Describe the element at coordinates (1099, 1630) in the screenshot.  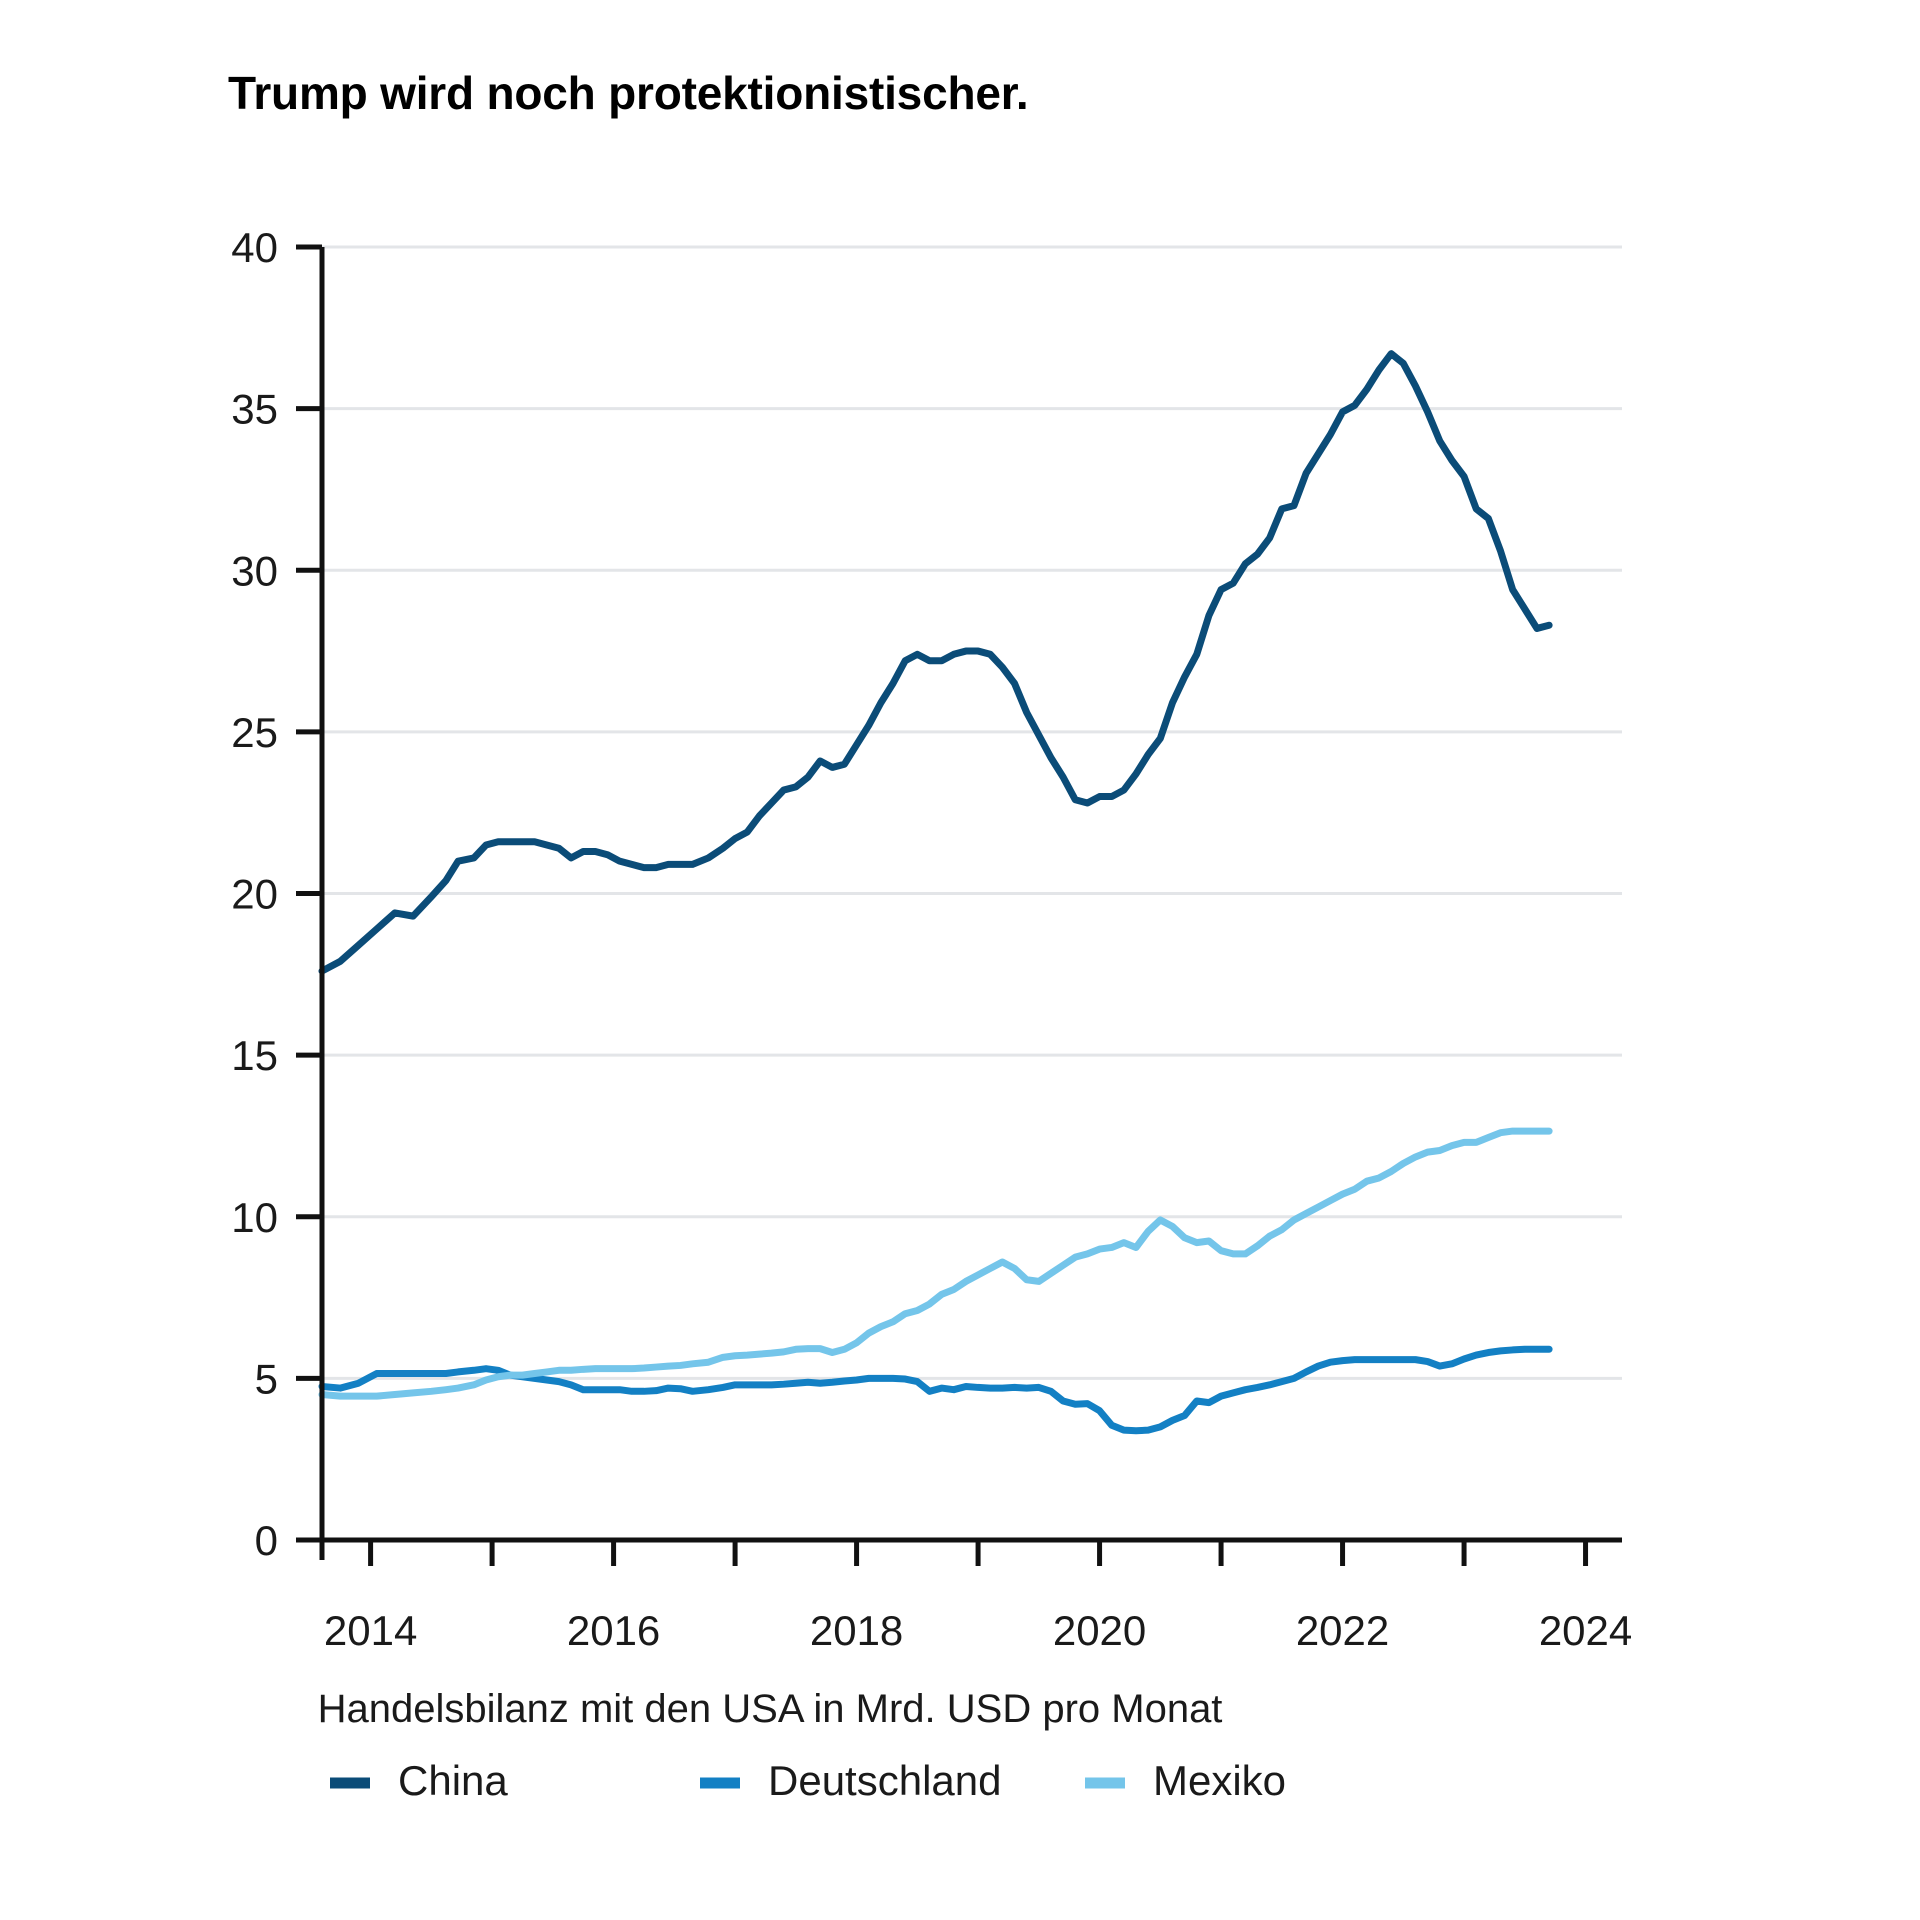
I see `x-tick-label: 2020` at that location.